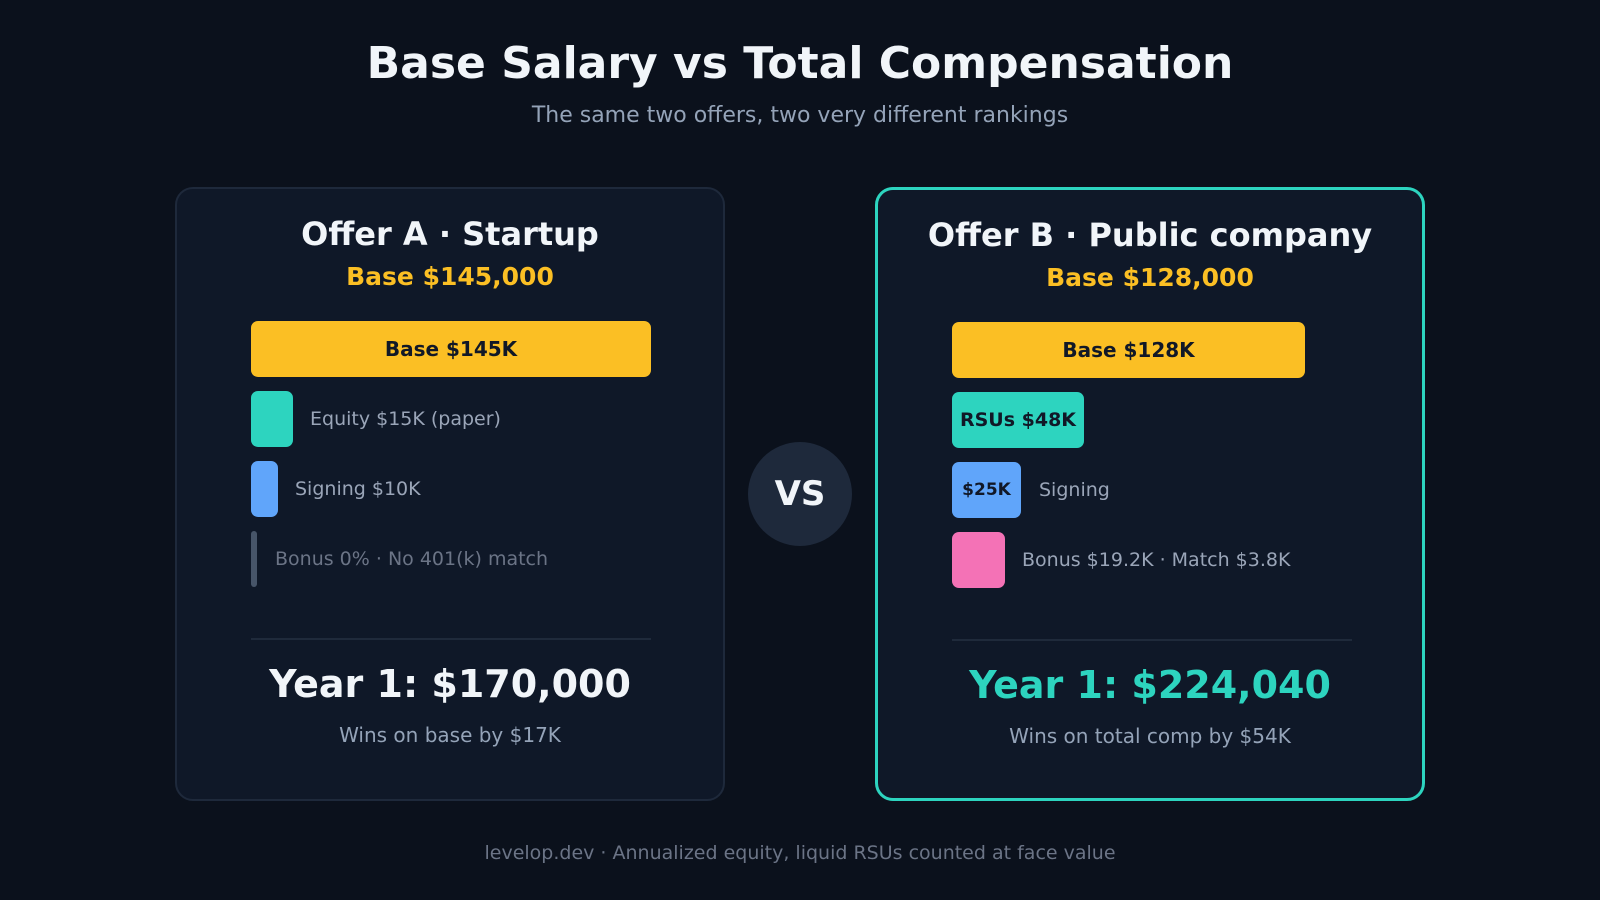 This screenshot has height=900, width=1600. I want to click on offer-a-base-bar: Base $145K, so click(451, 349).